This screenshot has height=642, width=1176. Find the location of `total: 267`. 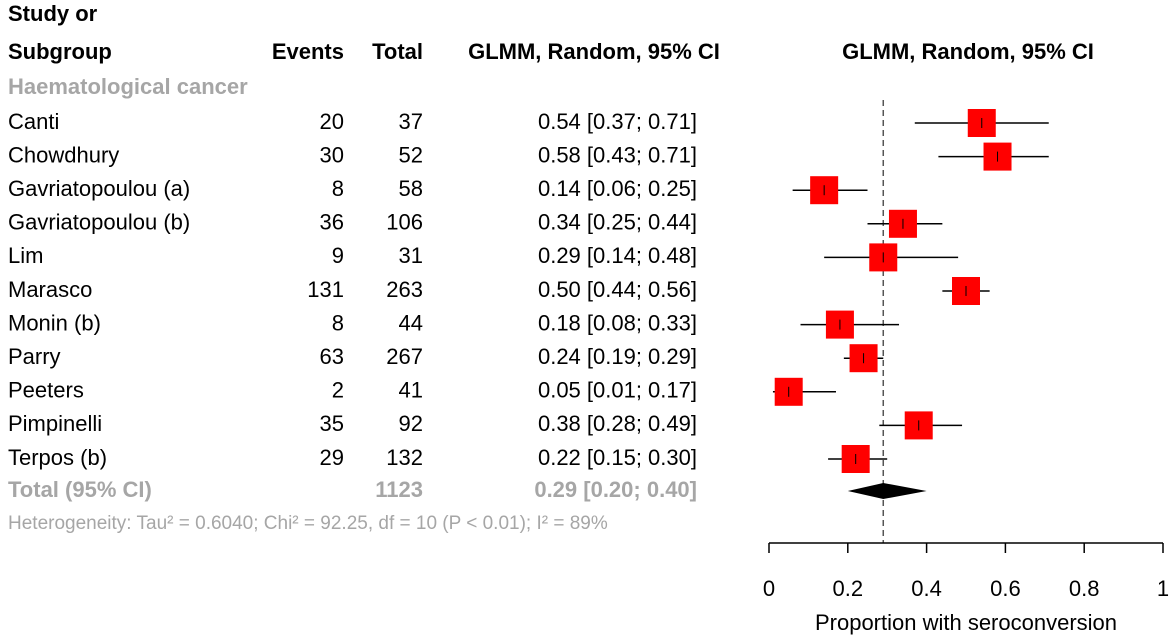

total: 267 is located at coordinates (404, 356).